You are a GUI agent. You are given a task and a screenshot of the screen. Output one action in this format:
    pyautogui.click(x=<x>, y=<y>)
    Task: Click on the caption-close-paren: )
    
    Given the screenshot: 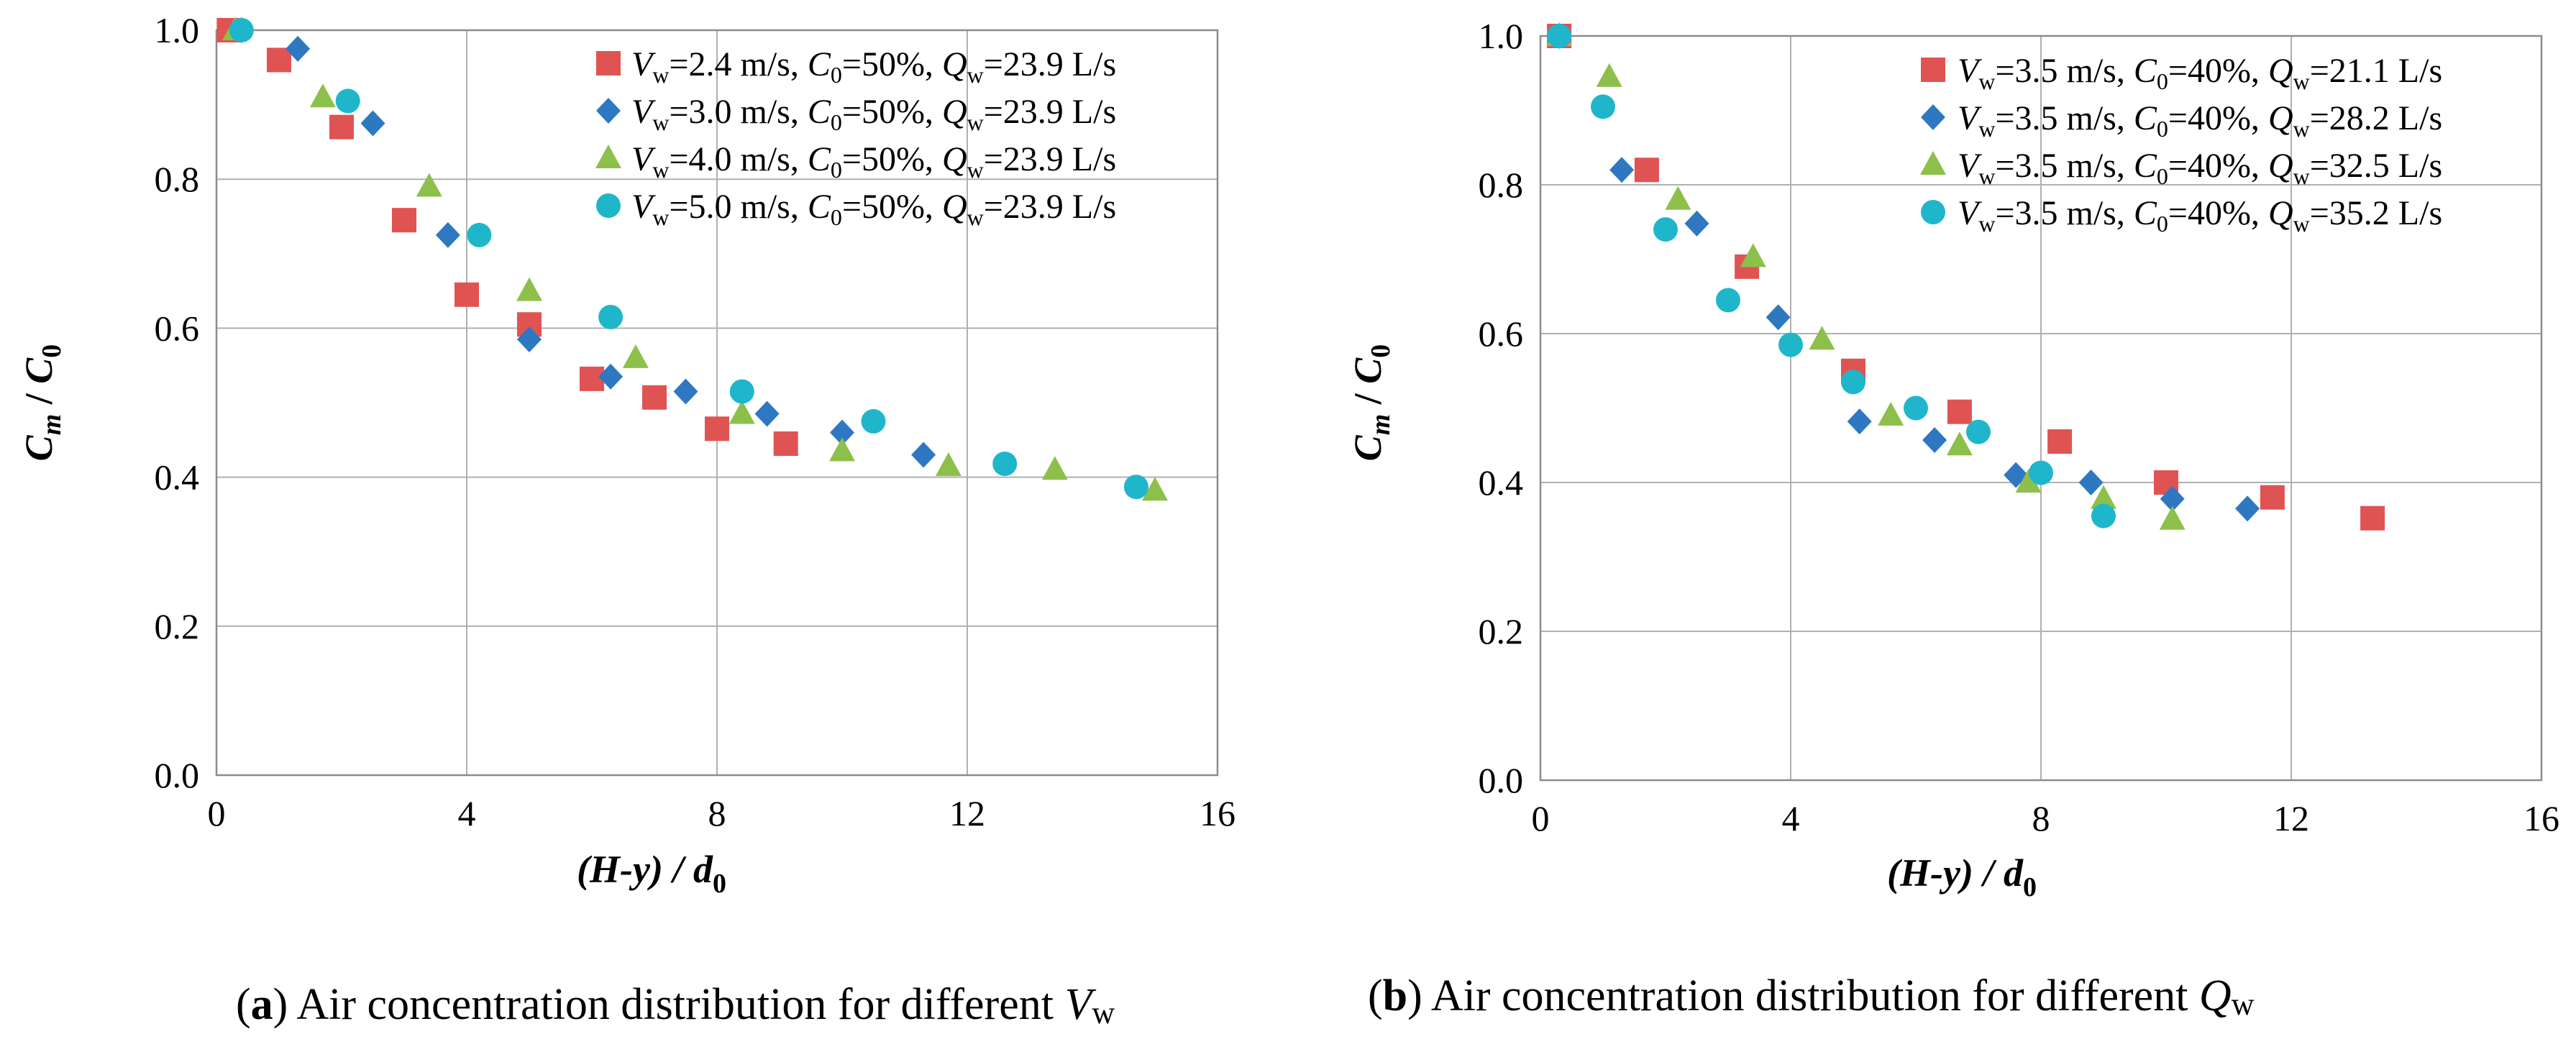 What is the action you would take?
    pyautogui.click(x=1419, y=995)
    